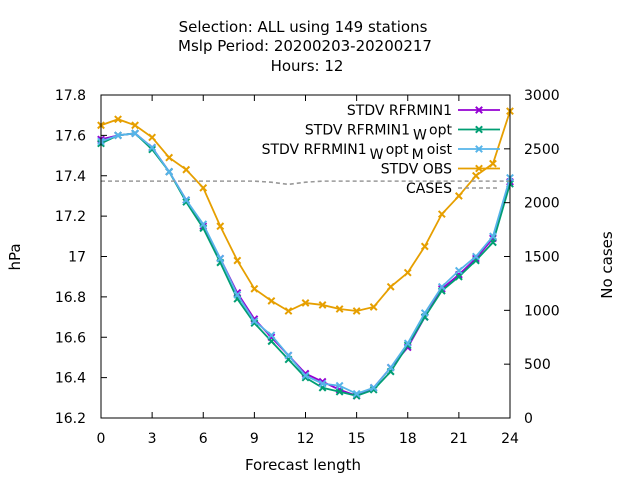 This screenshot has height=480, width=640. I want to click on x-tick-label: 6, so click(203, 439).